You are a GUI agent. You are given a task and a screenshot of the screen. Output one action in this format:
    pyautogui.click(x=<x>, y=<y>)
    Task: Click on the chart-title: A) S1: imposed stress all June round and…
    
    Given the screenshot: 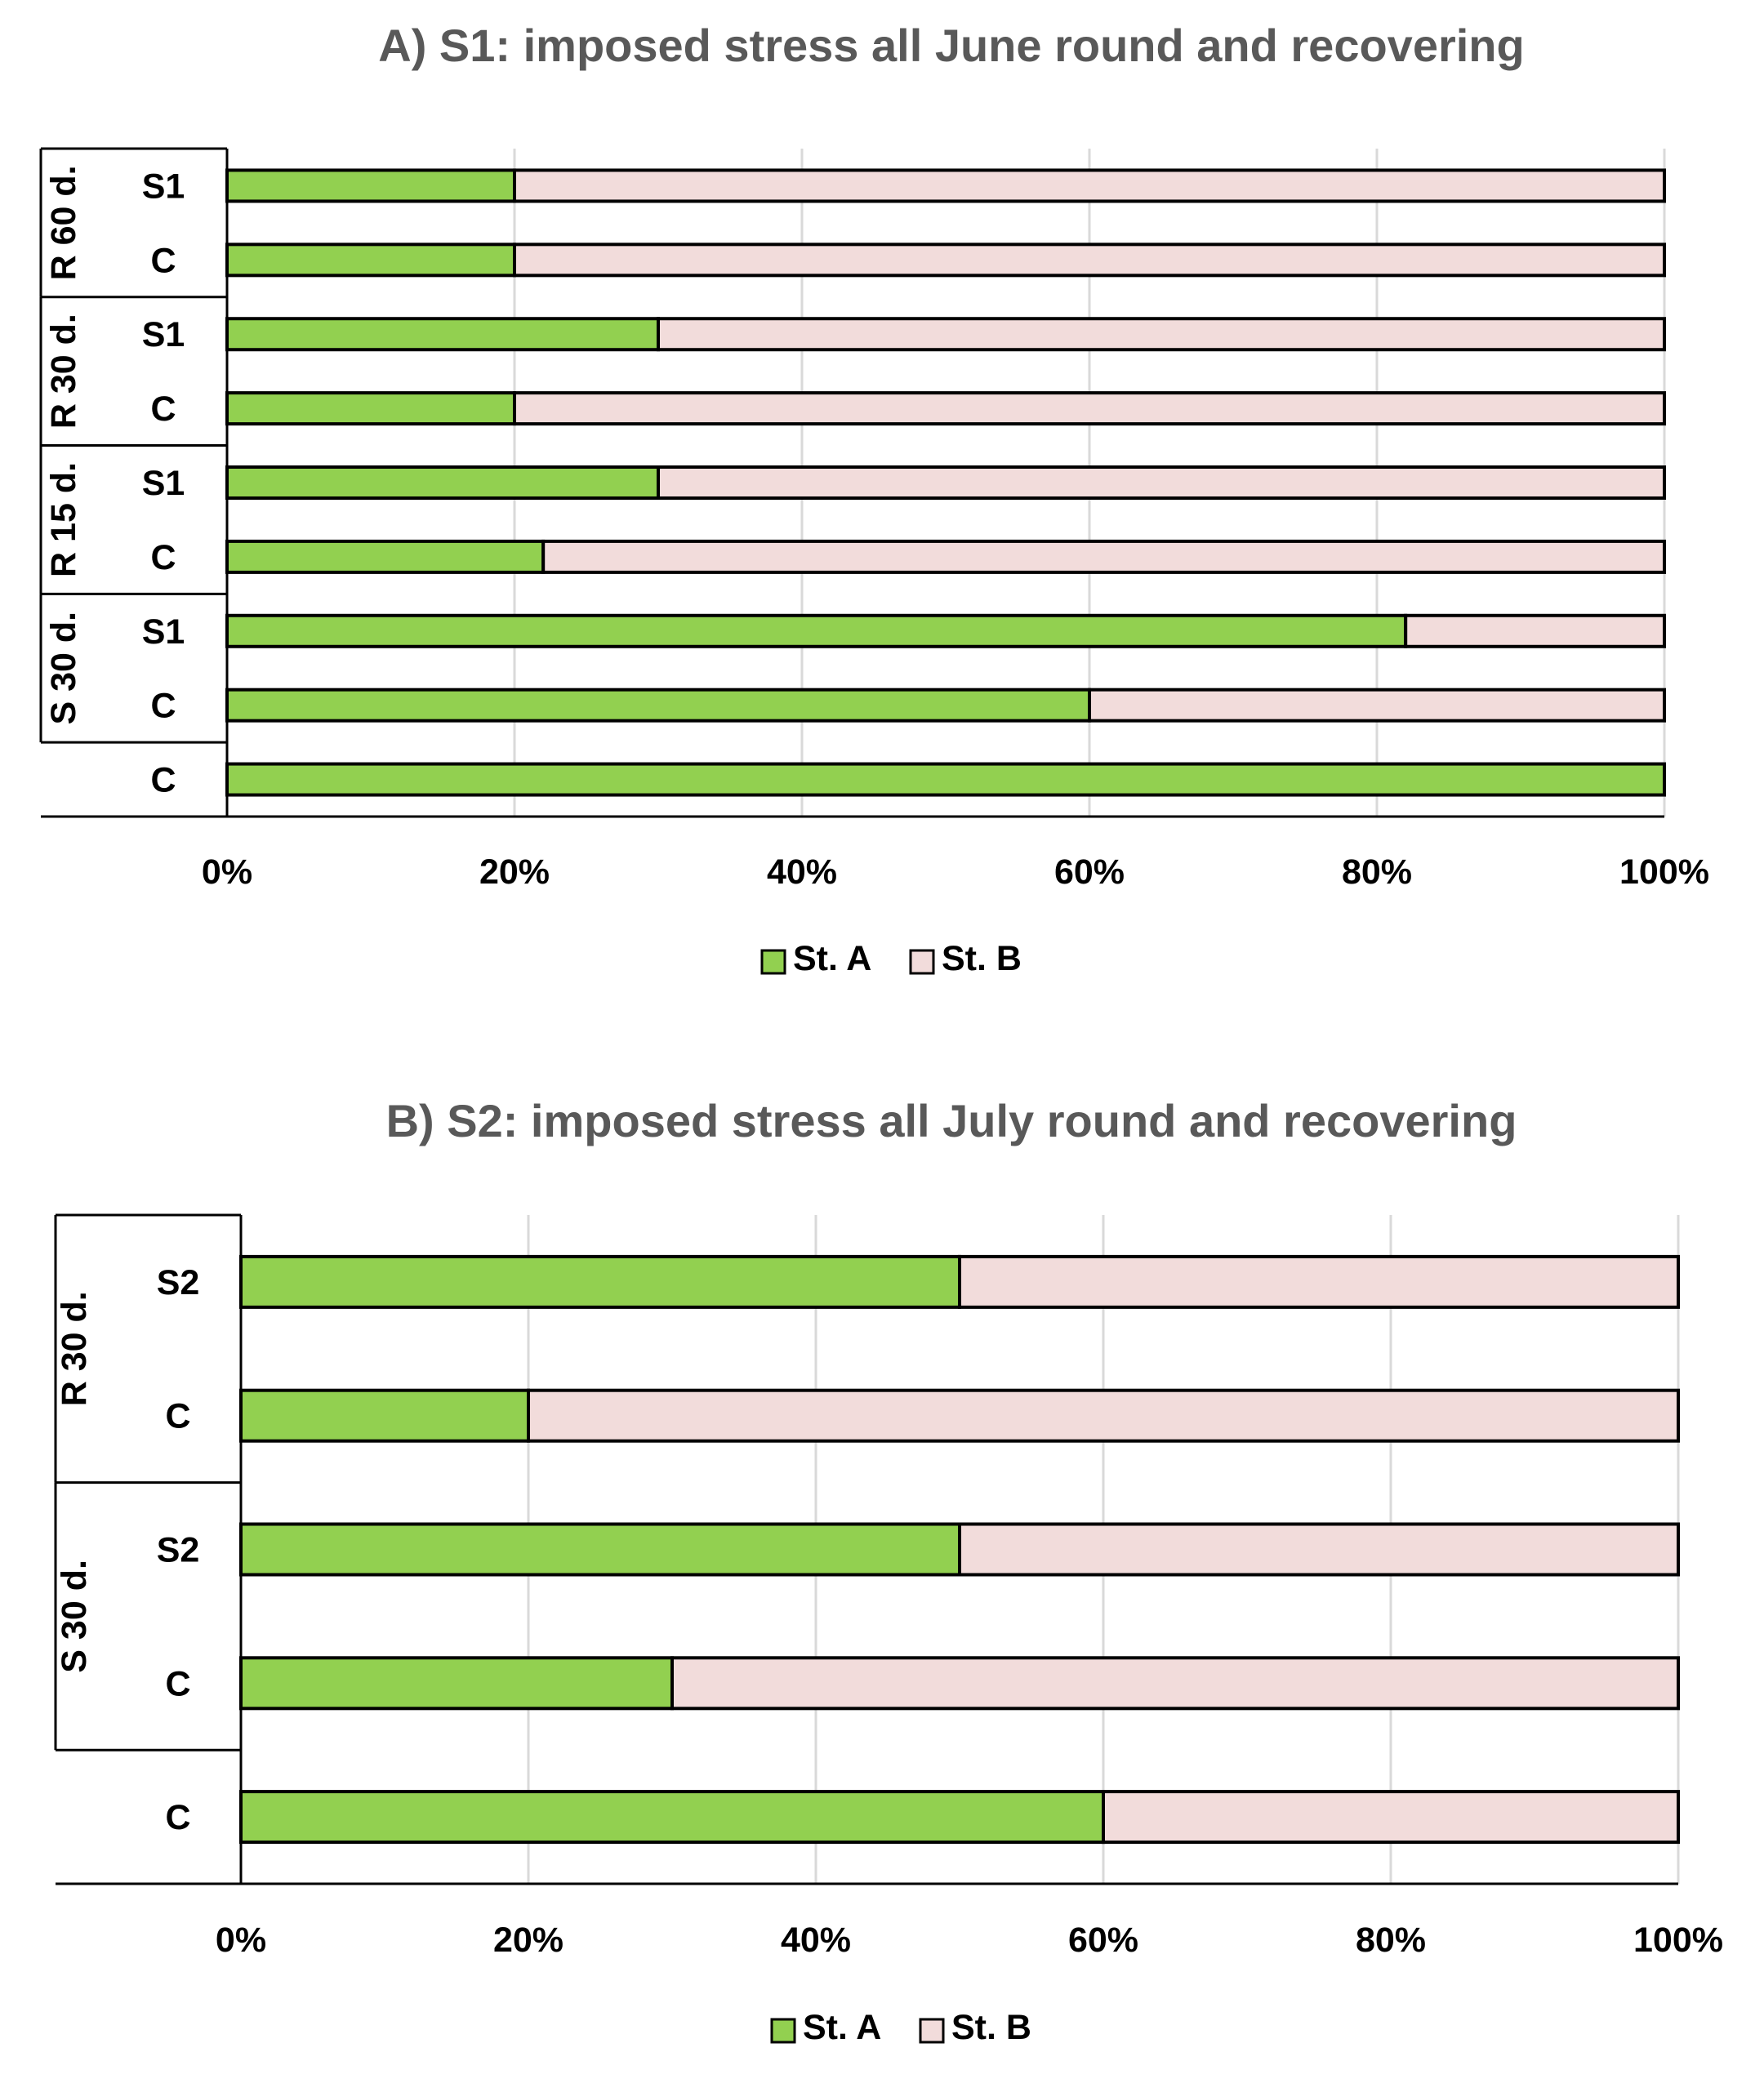 What is the action you would take?
    pyautogui.click(x=951, y=45)
    